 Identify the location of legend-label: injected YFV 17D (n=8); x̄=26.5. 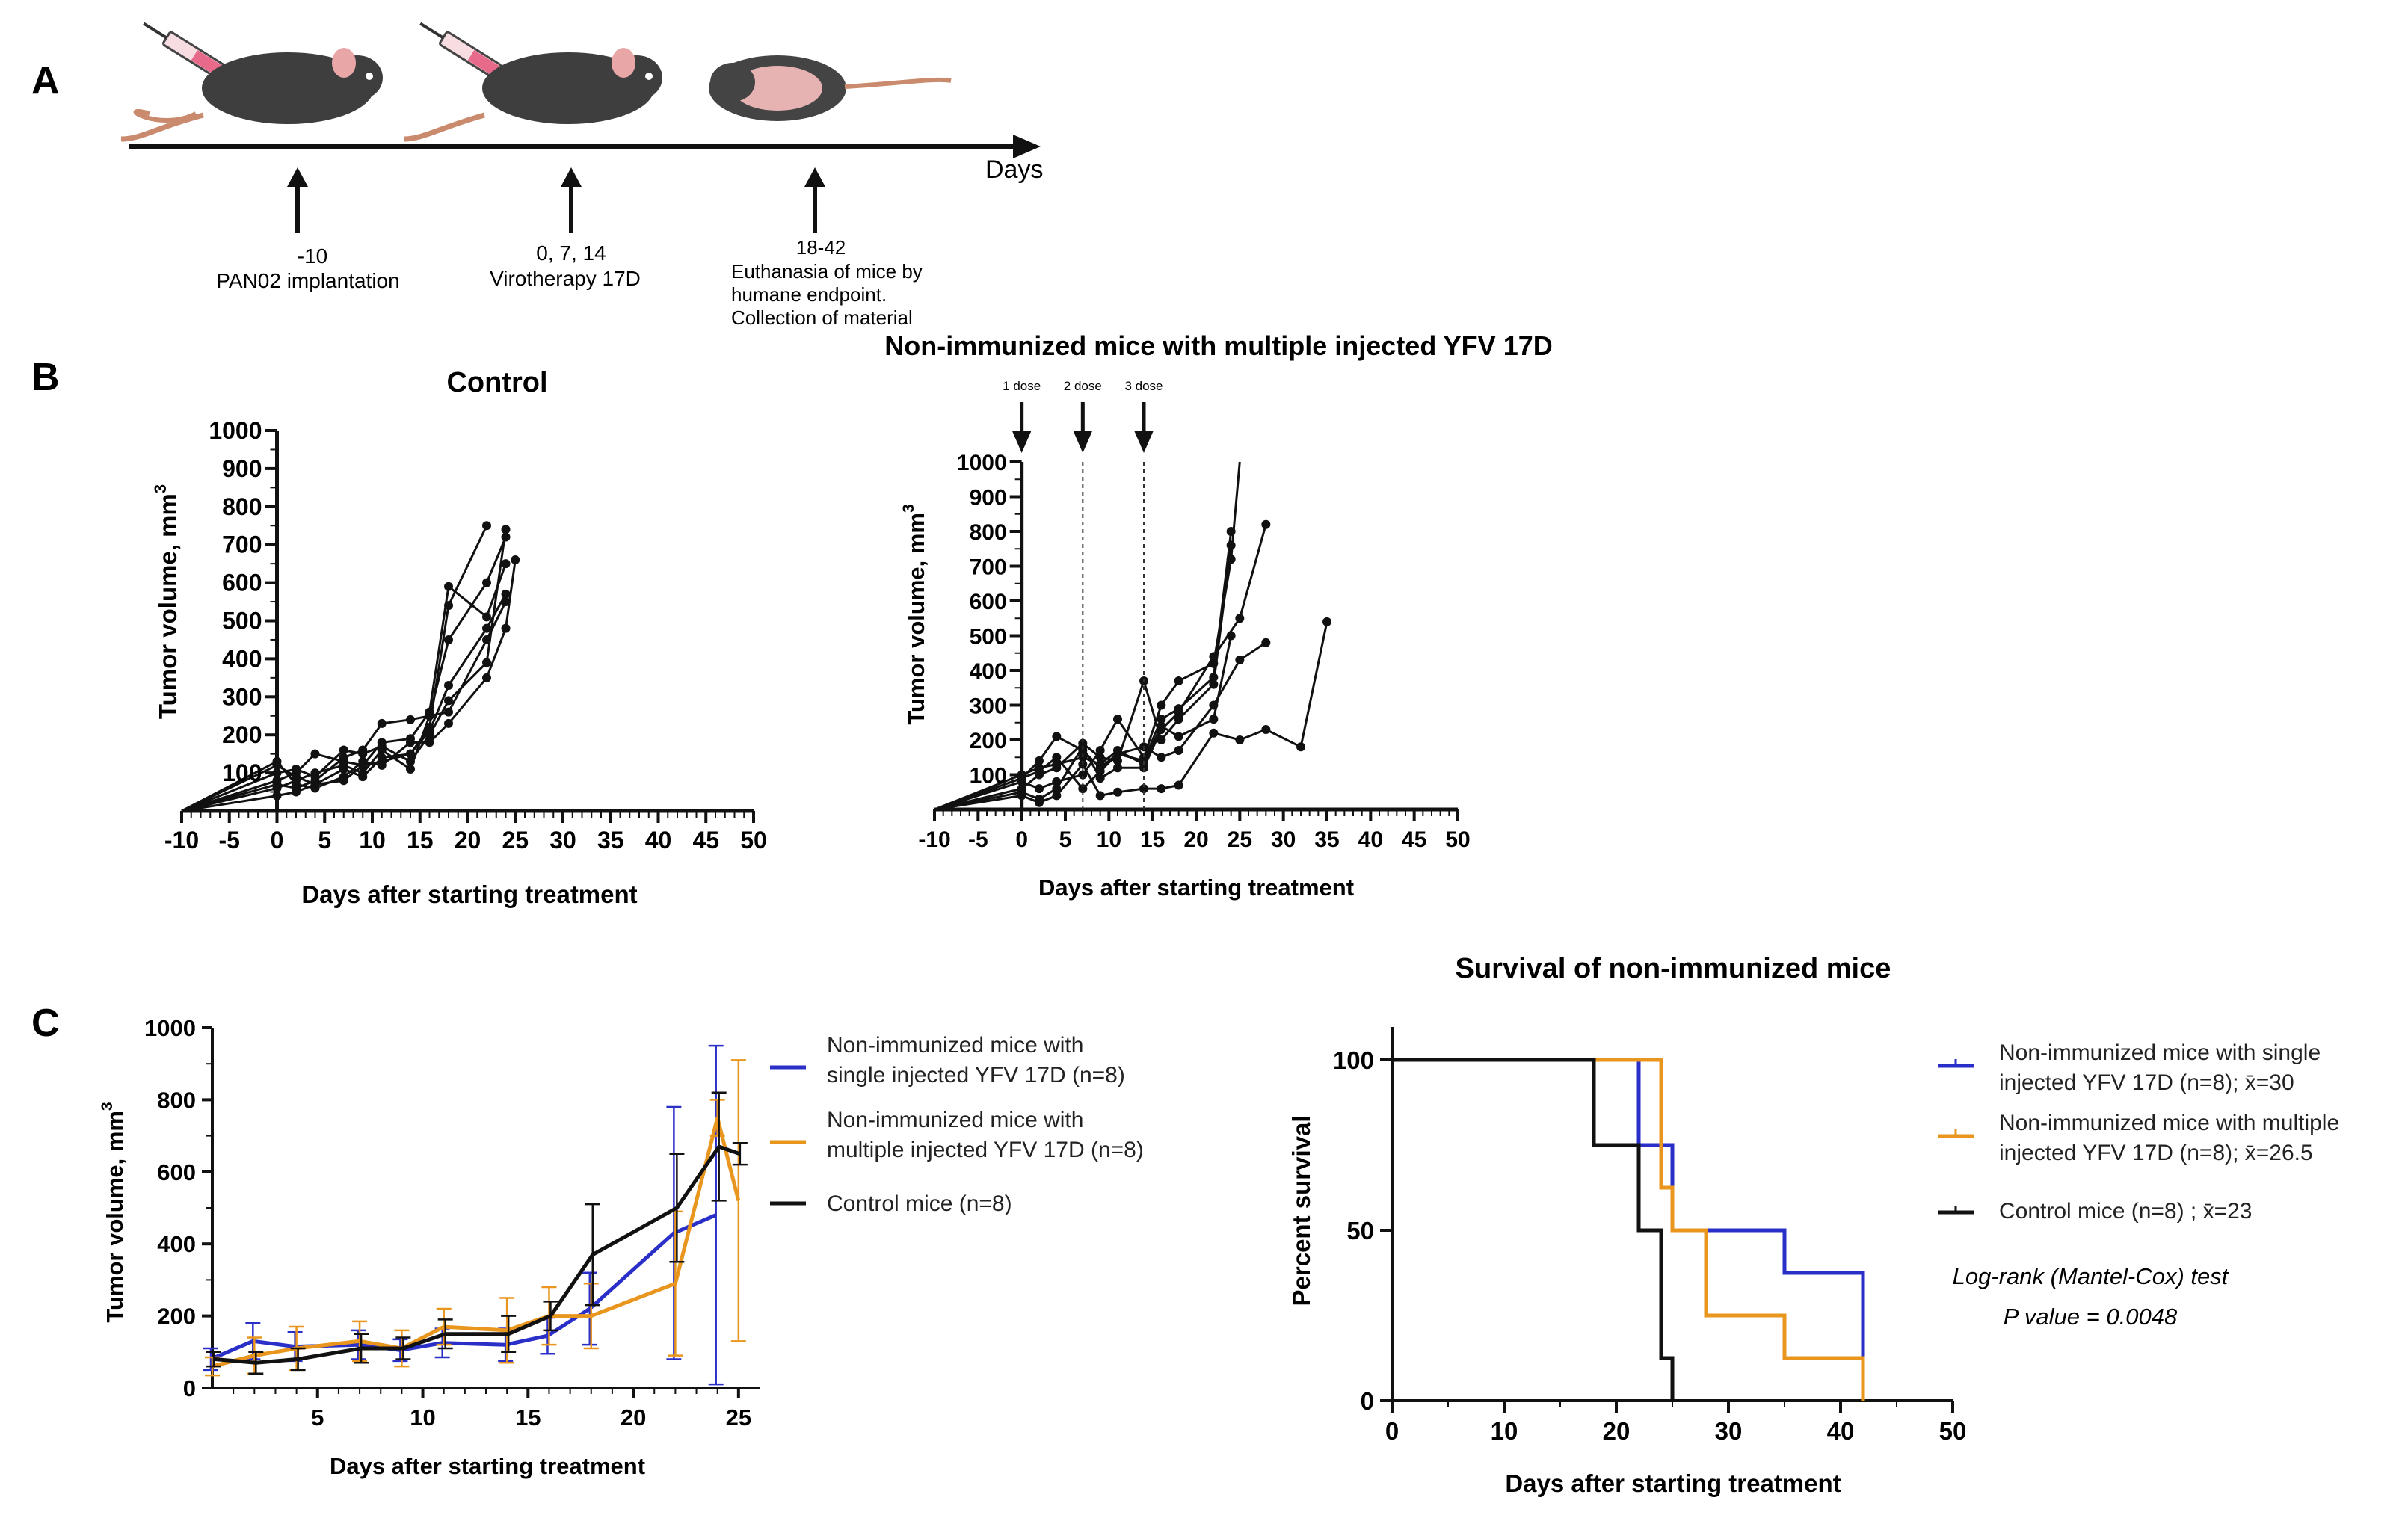
(2156, 1153).